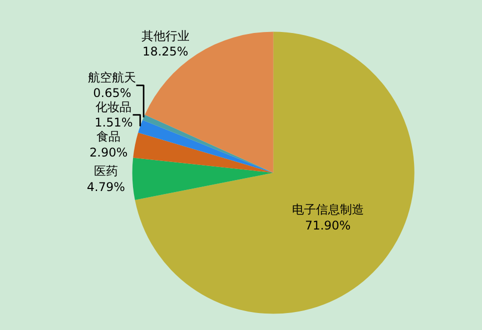 The image size is (482, 330). Describe the element at coordinates (106, 187) in the screenshot. I see `data-label: 4.79%` at that location.